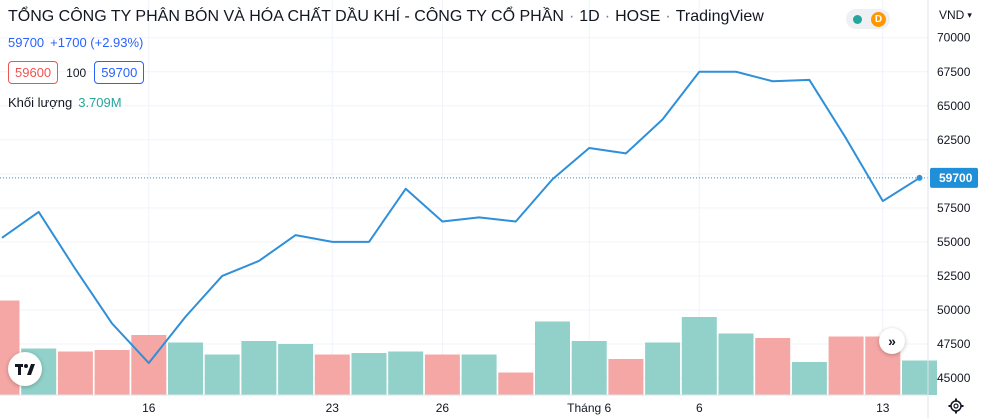 This screenshot has height=418, width=982. What do you see at coordinates (952, 15) in the screenshot?
I see `currency-label: VND` at bounding box center [952, 15].